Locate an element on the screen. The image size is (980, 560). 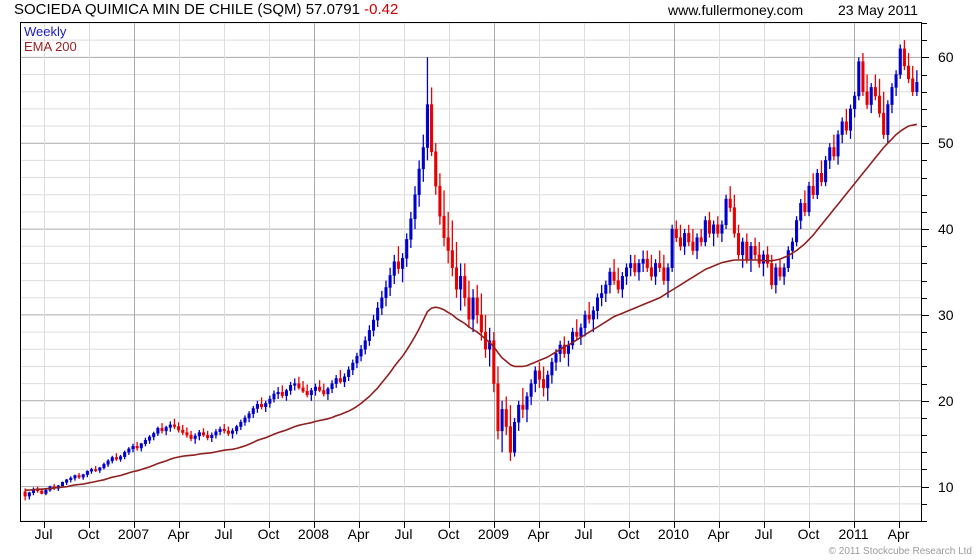
x-axis-label: 2007 is located at coordinates (133, 534).